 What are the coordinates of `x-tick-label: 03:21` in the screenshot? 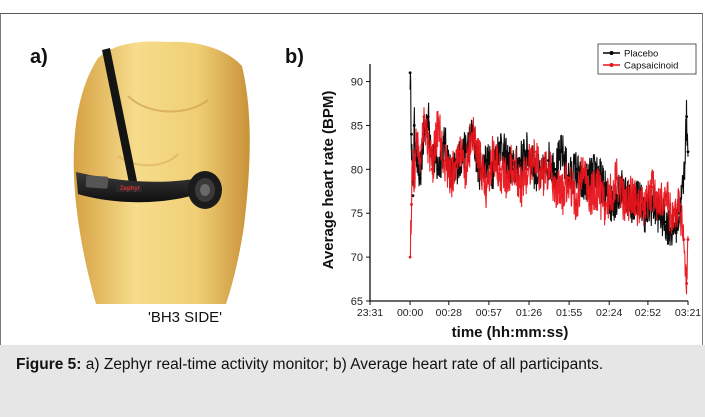 It's located at (688, 313).